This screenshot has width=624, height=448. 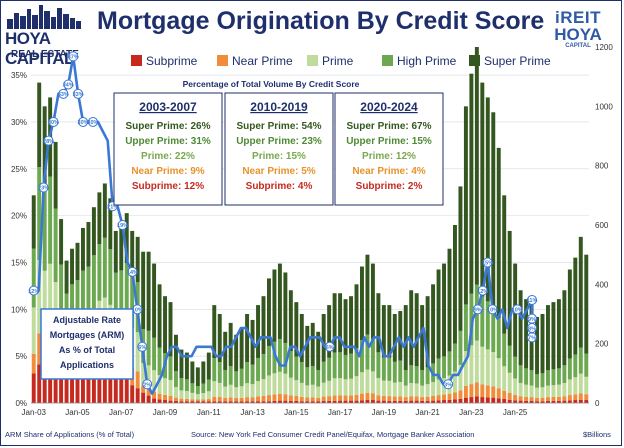 What do you see at coordinates (53, 123) in the screenshot?
I see `arm-point-label: 30%` at bounding box center [53, 123].